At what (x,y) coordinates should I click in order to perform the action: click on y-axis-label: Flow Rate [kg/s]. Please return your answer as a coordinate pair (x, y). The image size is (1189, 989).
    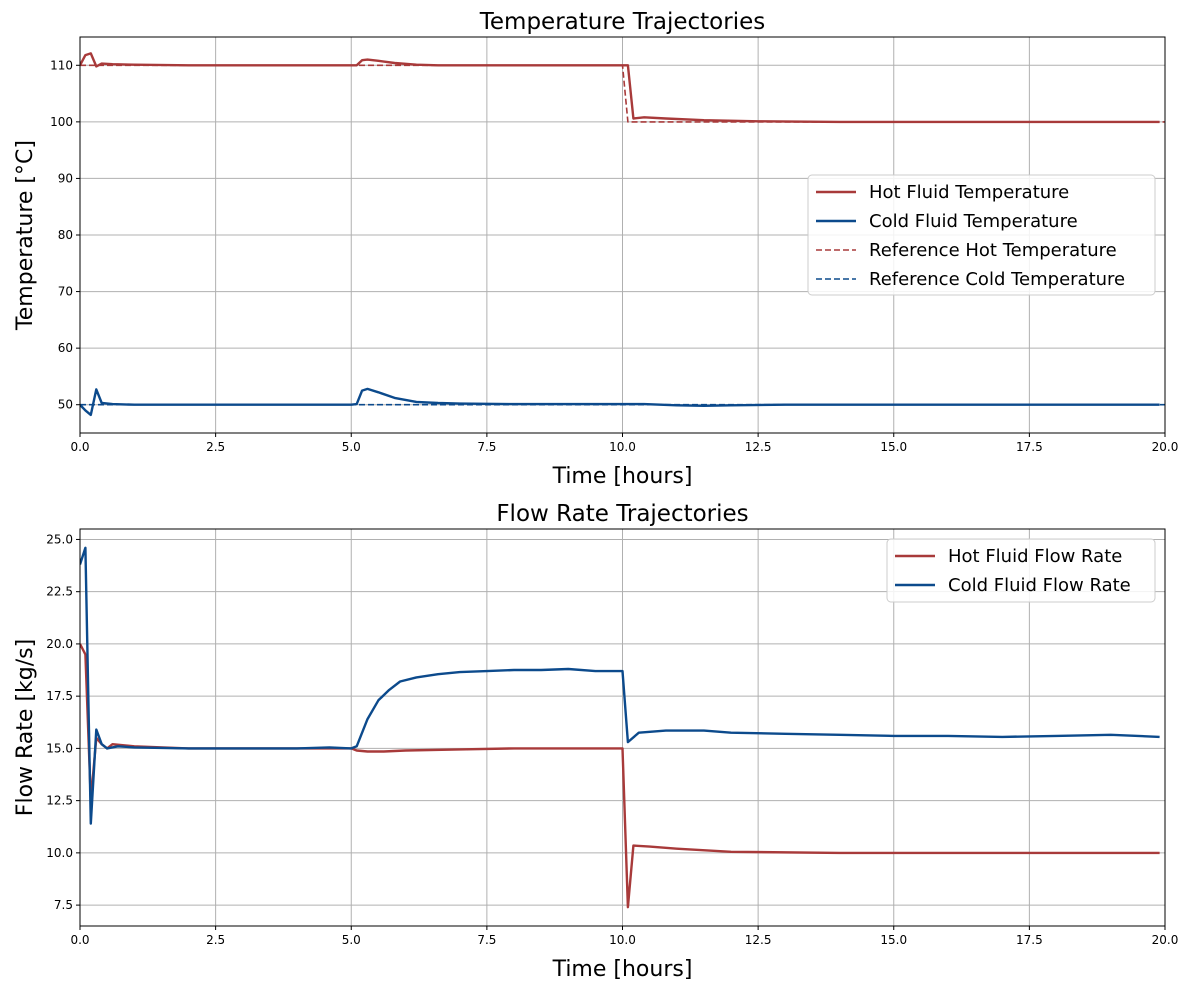
    Looking at the image, I should click on (25, 727).